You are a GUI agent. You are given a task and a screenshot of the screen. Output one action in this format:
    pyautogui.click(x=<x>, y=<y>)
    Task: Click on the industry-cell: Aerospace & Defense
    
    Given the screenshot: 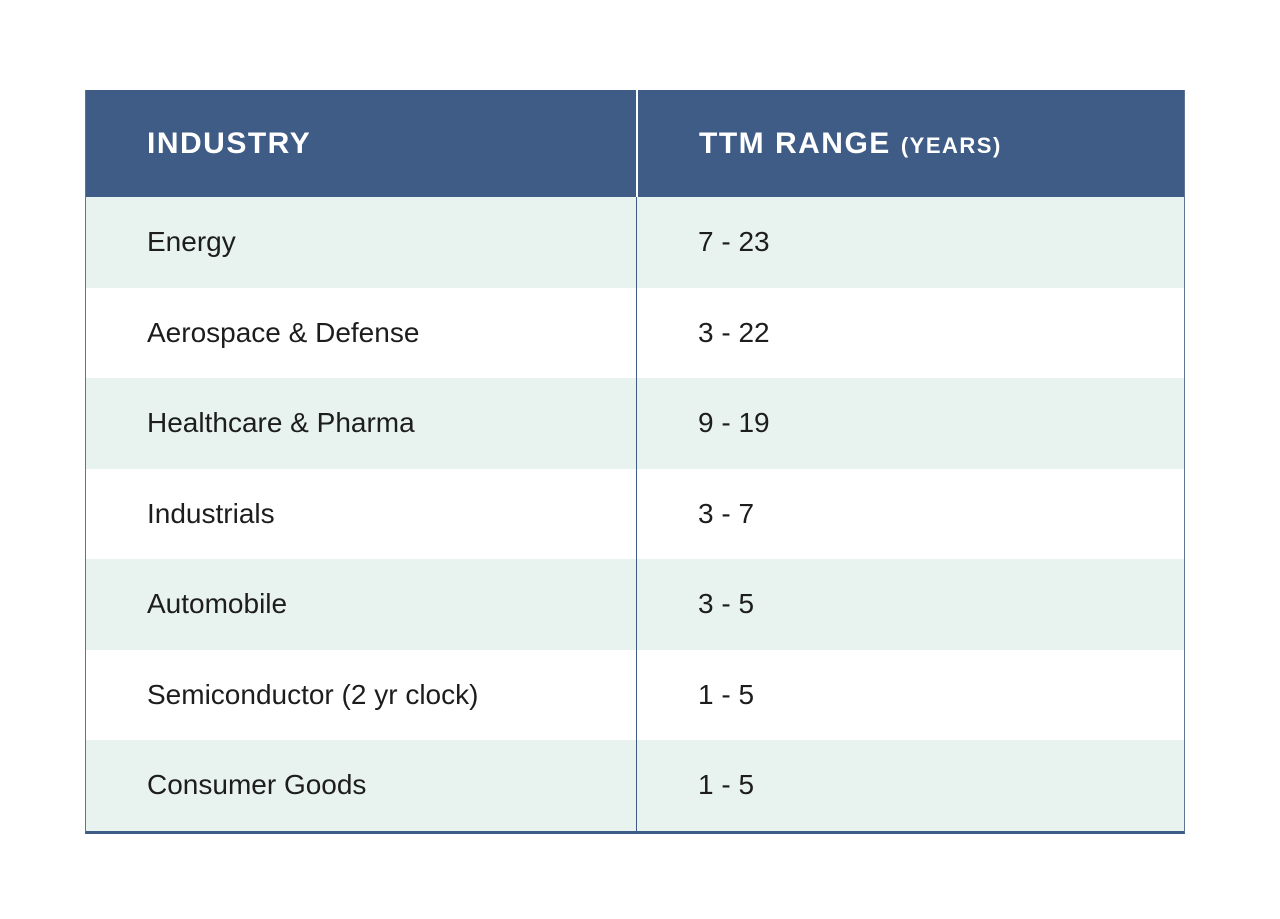 What is the action you would take?
    pyautogui.click(x=283, y=332)
    